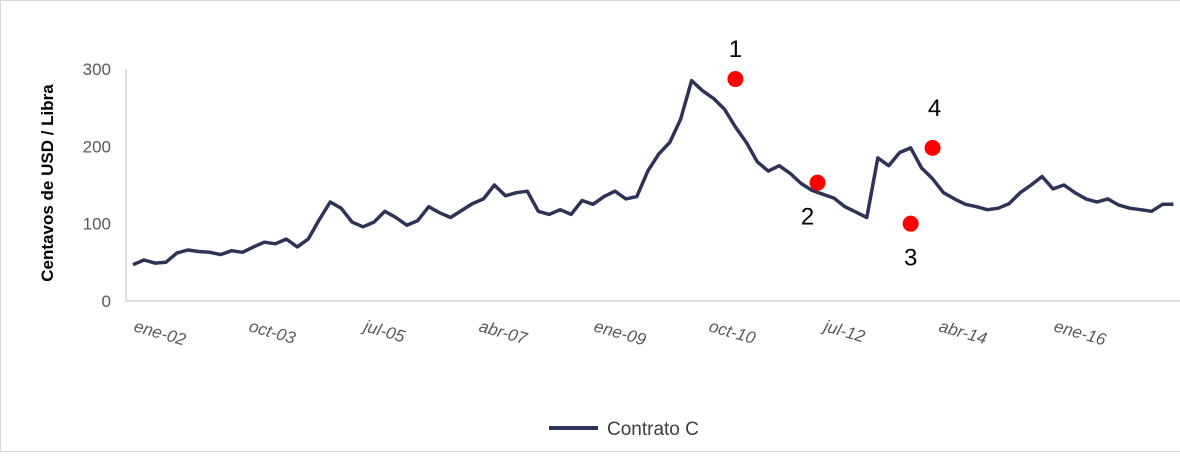  Describe the element at coordinates (735, 49) in the screenshot. I see `annotation-label: 1` at that location.